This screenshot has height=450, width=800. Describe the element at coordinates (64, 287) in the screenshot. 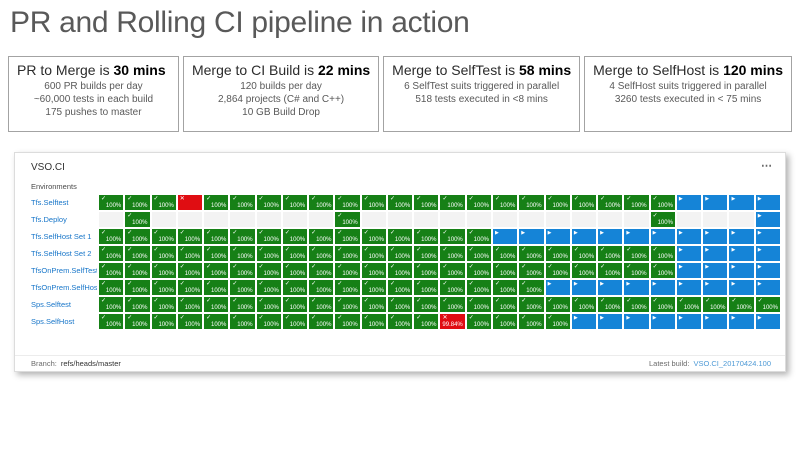

I see `environment-link: TfsOnPrem.SelfHost` at that location.